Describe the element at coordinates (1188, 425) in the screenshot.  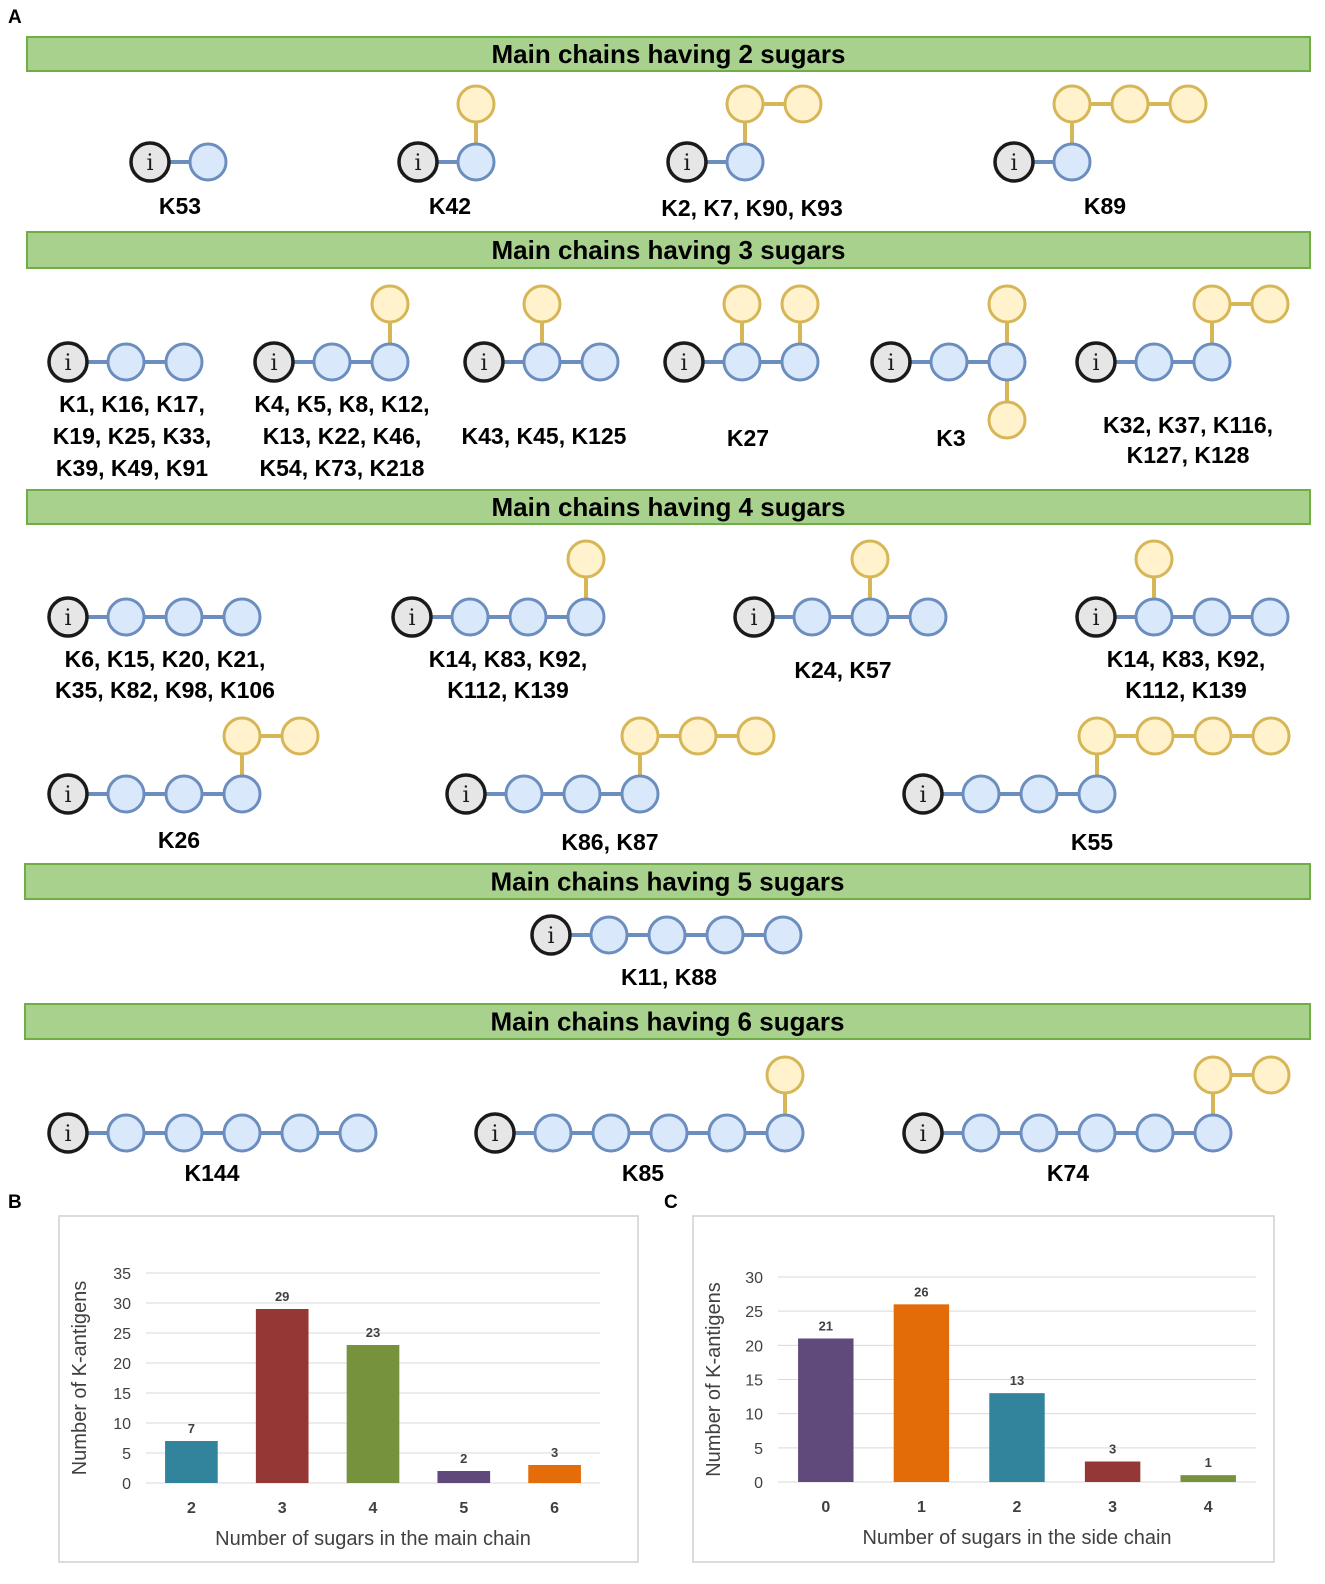
I see `k-antigen-label: K32, K37, K116,` at that location.